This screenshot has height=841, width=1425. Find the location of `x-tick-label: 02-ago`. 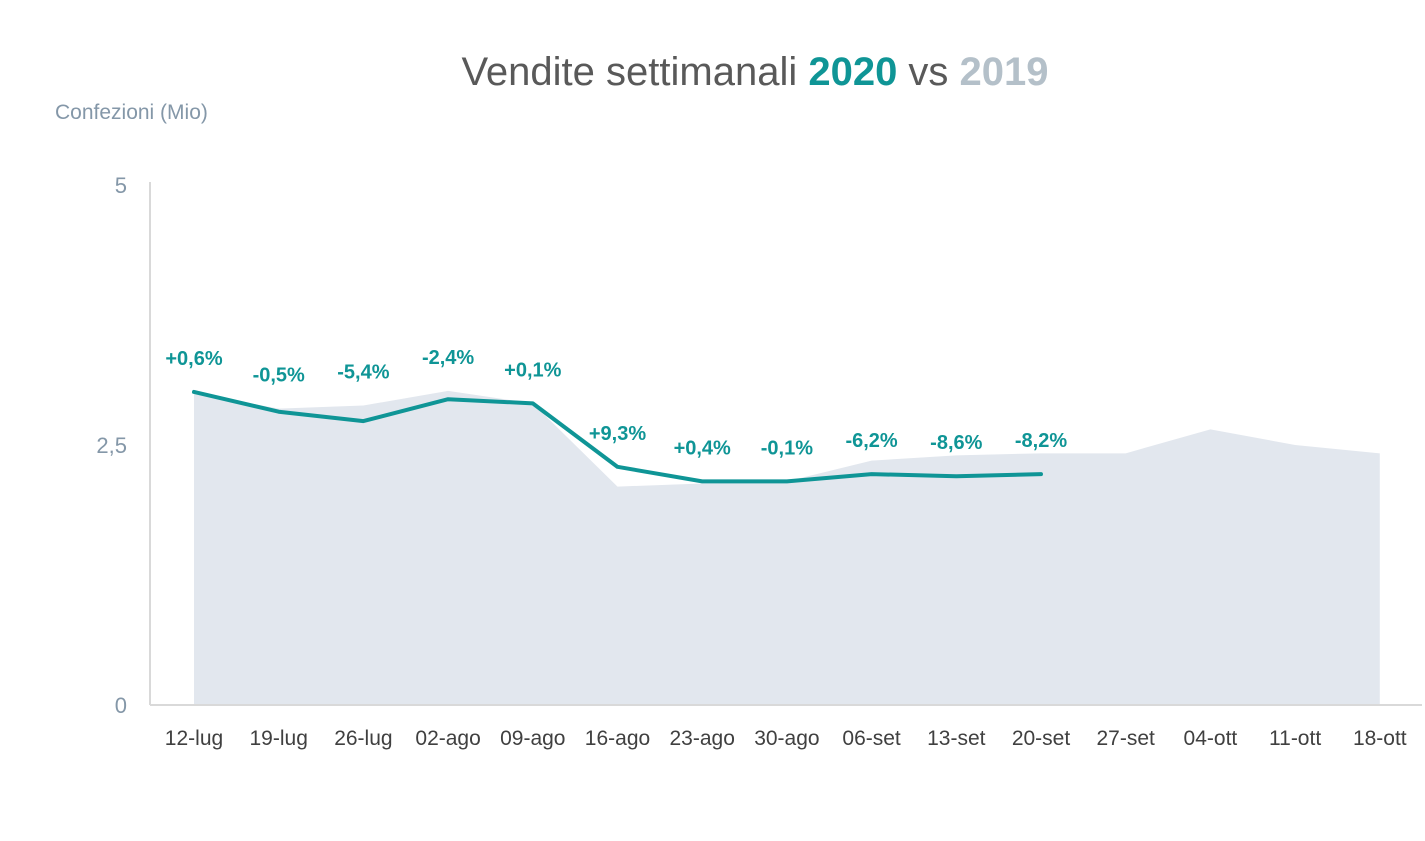

x-tick-label: 02-ago is located at coordinates (447, 738).